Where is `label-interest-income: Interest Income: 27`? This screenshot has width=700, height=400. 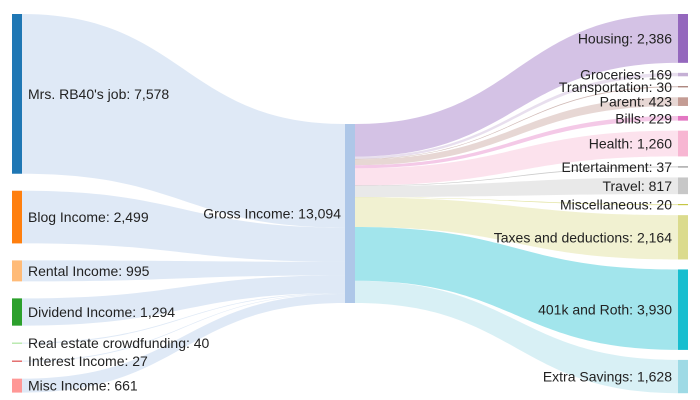 label-interest-income: Interest Income: 27 is located at coordinates (88, 361).